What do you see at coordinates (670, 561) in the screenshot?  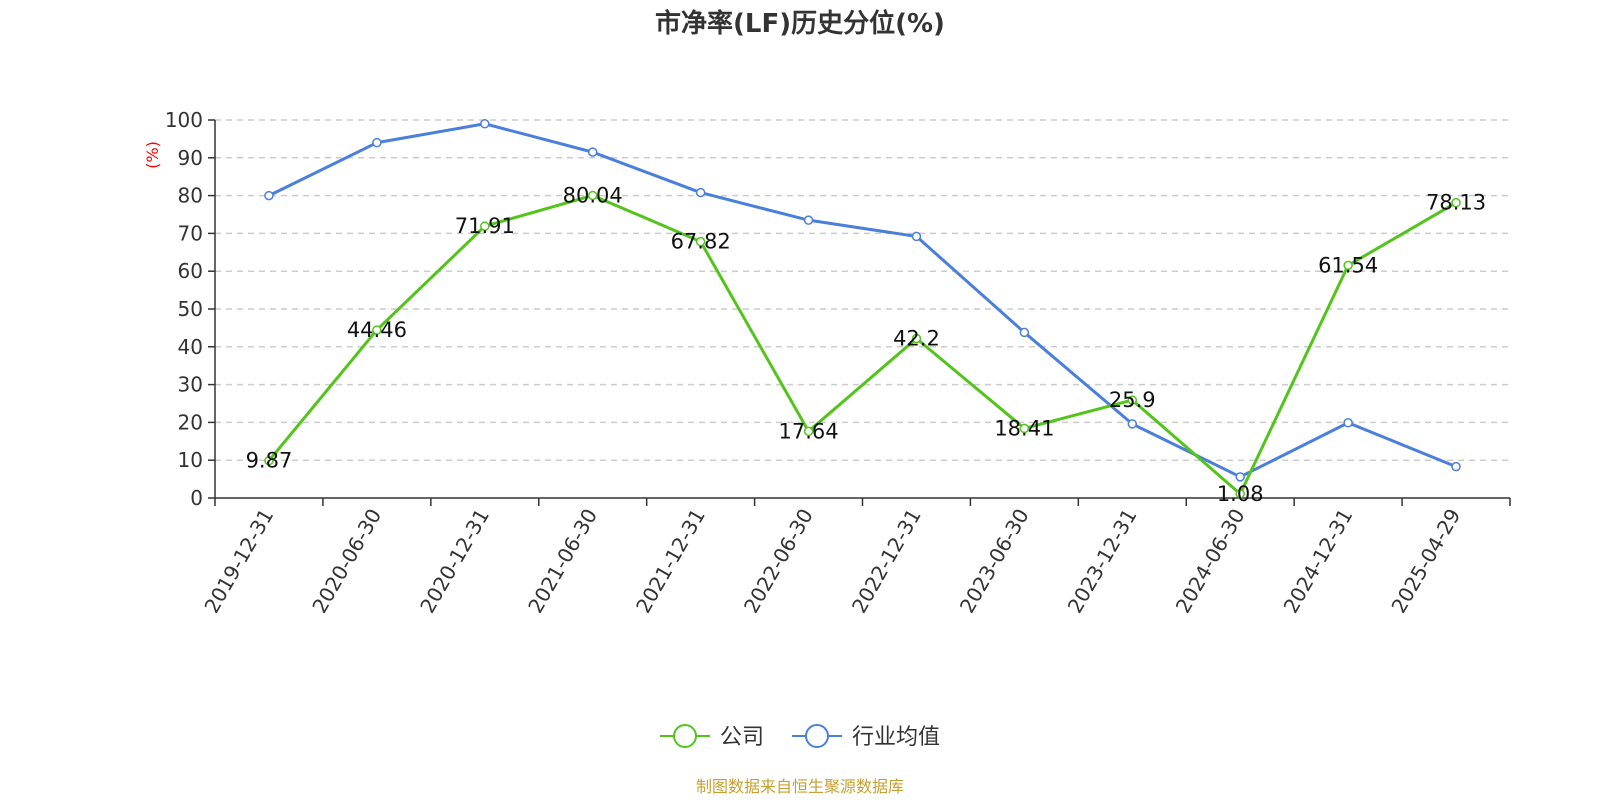 I see `x-tick-label: 2021-12-31` at bounding box center [670, 561].